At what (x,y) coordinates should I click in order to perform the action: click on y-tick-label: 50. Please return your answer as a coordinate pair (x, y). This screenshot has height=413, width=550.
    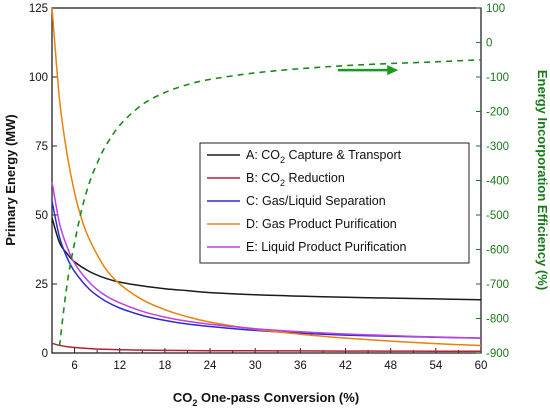
    Looking at the image, I should click on (41, 216).